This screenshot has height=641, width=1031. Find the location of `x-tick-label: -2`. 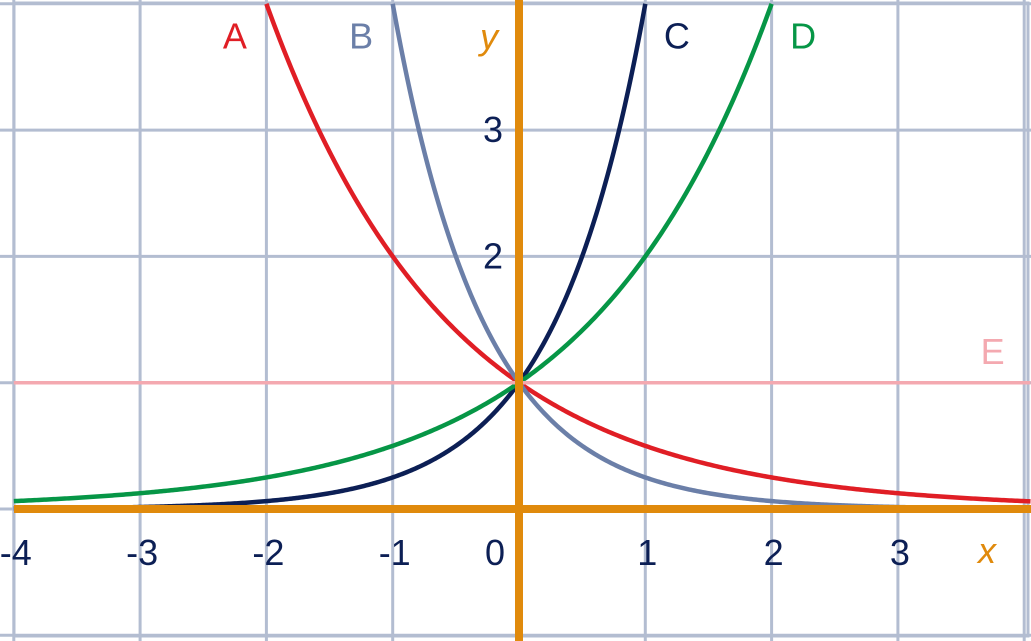

x-tick-label: -2 is located at coordinates (268, 552).